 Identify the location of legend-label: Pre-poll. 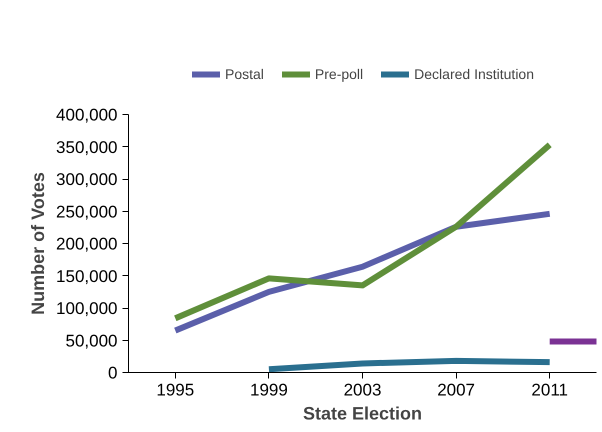
(339, 74).